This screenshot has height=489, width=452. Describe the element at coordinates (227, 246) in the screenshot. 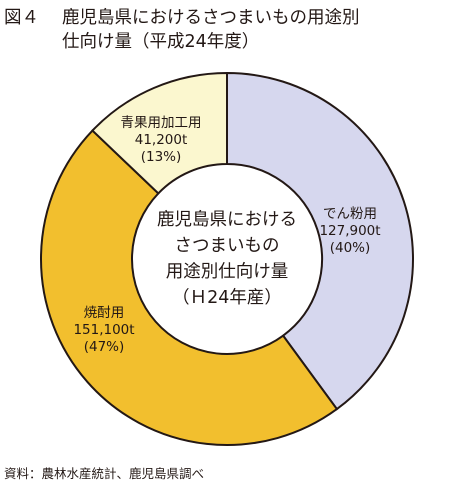

I see `center-label-line-2: さつまいもの` at that location.